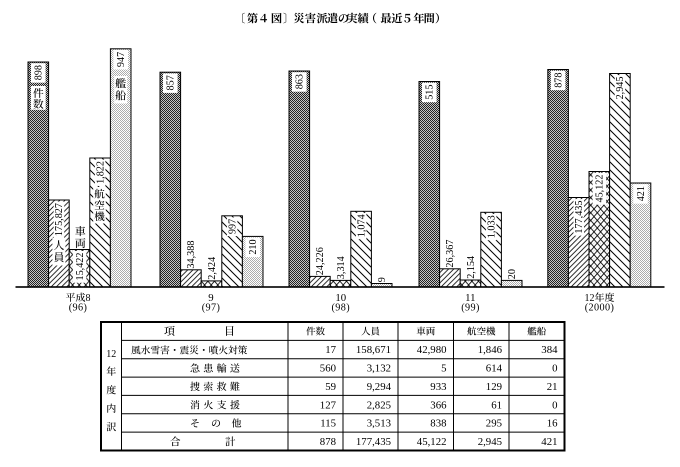 Image resolution: width=680 pixels, height=467 pixels. I want to click on svg-text: 21, so click(552, 387).